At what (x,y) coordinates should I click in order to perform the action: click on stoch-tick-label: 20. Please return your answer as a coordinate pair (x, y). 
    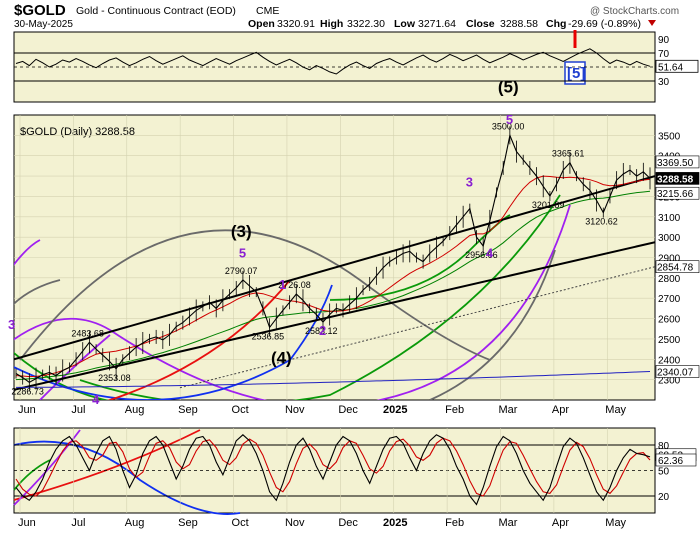
    Looking at the image, I should click on (664, 497).